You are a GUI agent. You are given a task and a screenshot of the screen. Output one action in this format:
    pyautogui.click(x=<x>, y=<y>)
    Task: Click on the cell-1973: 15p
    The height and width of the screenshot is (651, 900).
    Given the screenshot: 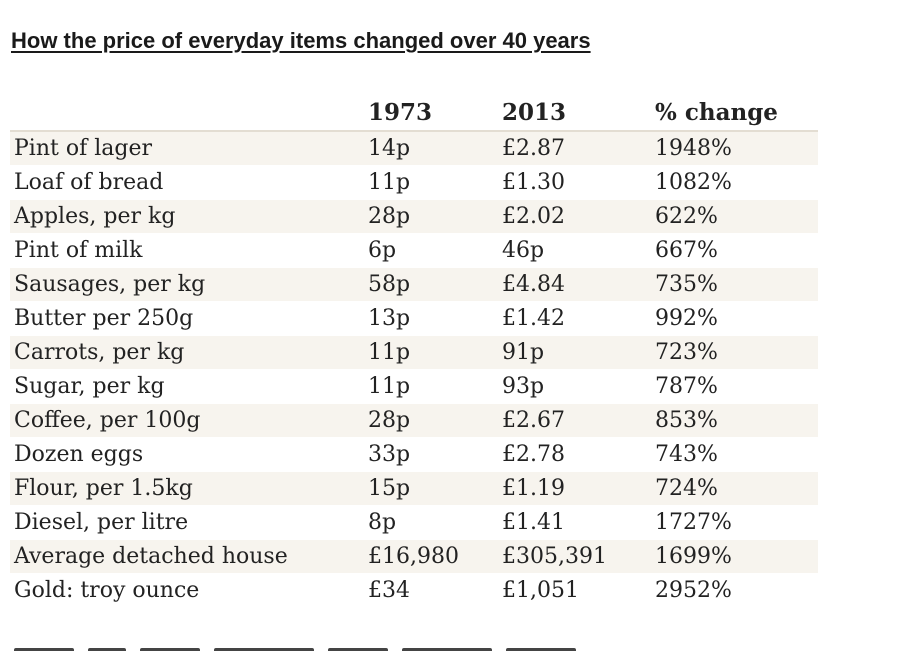 What is the action you would take?
    pyautogui.click(x=389, y=488)
    